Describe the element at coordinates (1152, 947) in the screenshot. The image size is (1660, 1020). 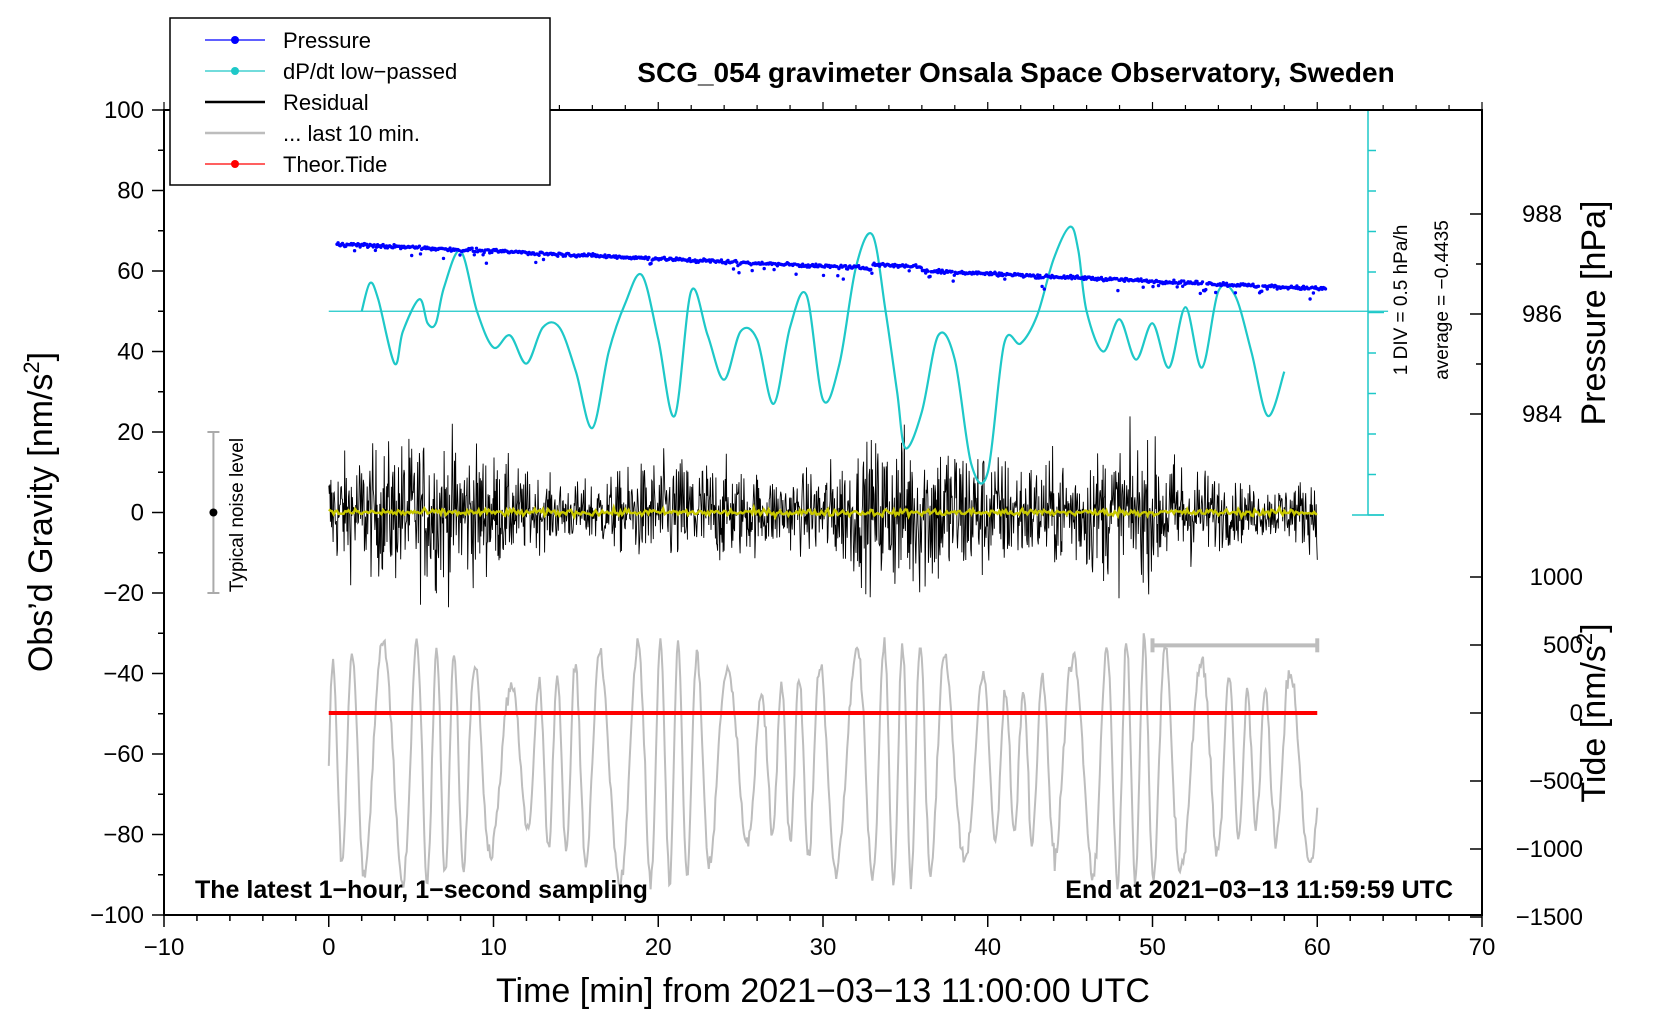
I see `x-tick-label: 50` at that location.